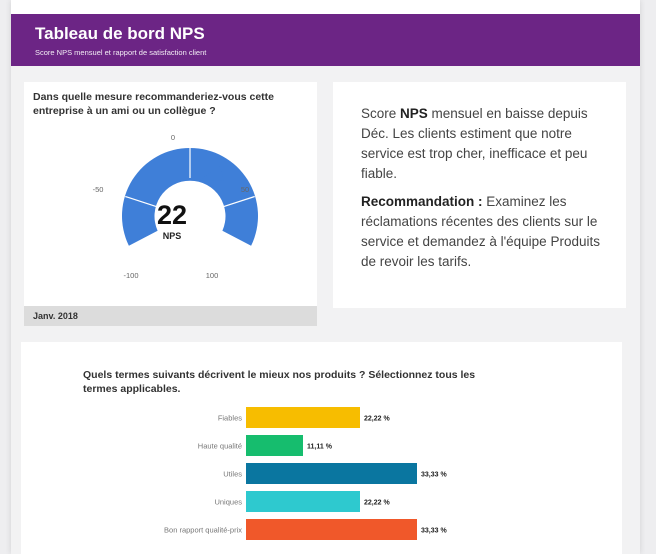  What do you see at coordinates (55, 316) in the screenshot?
I see `gauge-period: Janv. 2018` at bounding box center [55, 316].